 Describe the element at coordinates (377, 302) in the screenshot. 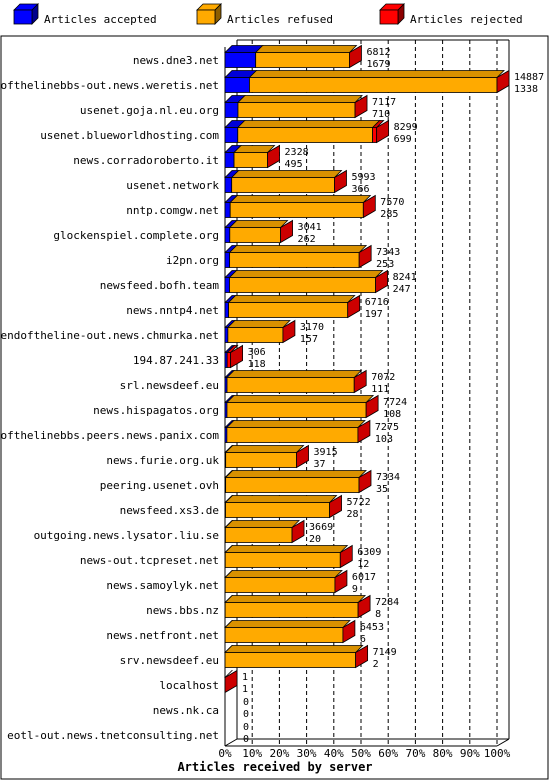

I see `data-label-total: 6716` at that location.